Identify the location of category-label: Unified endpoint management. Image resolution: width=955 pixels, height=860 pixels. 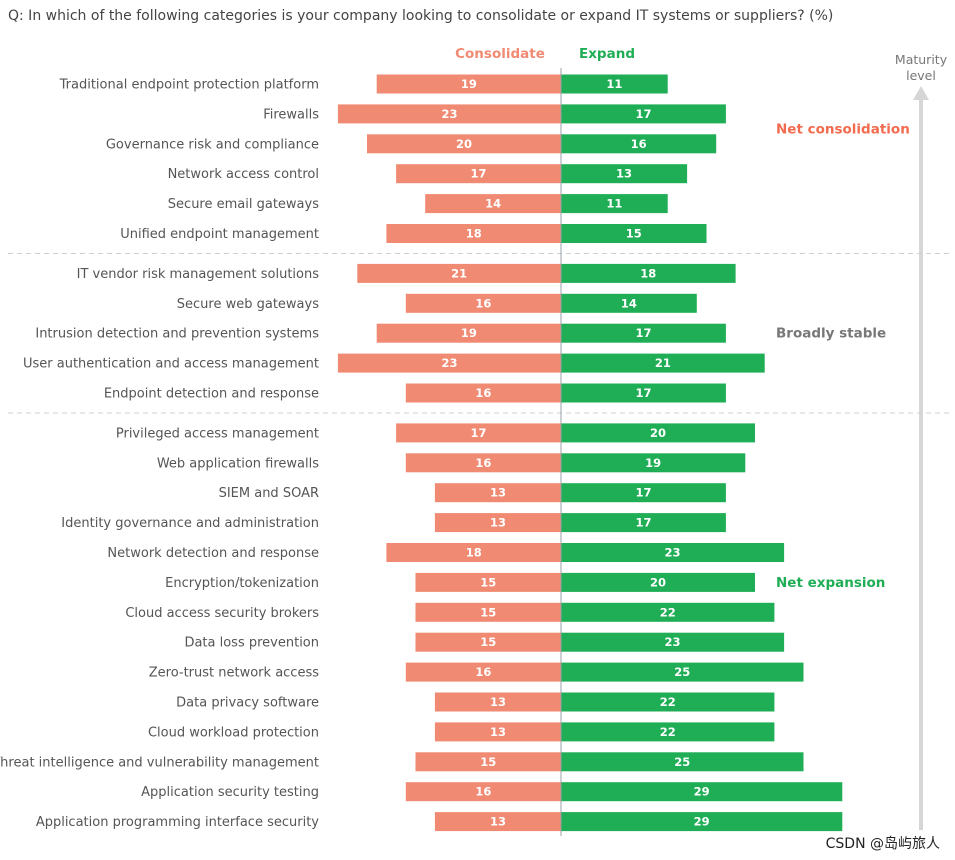
(219, 234).